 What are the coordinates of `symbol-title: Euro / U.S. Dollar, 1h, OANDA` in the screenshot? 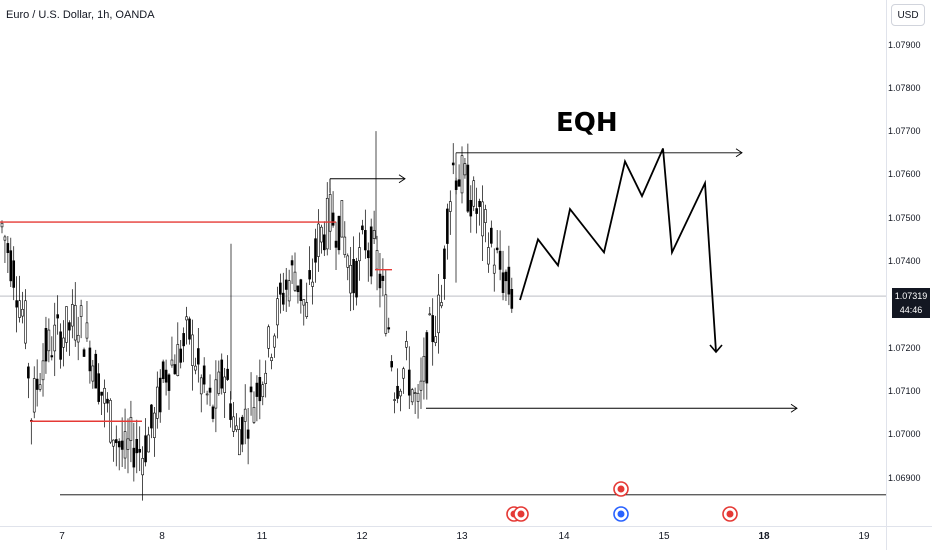 It's located at (80, 15).